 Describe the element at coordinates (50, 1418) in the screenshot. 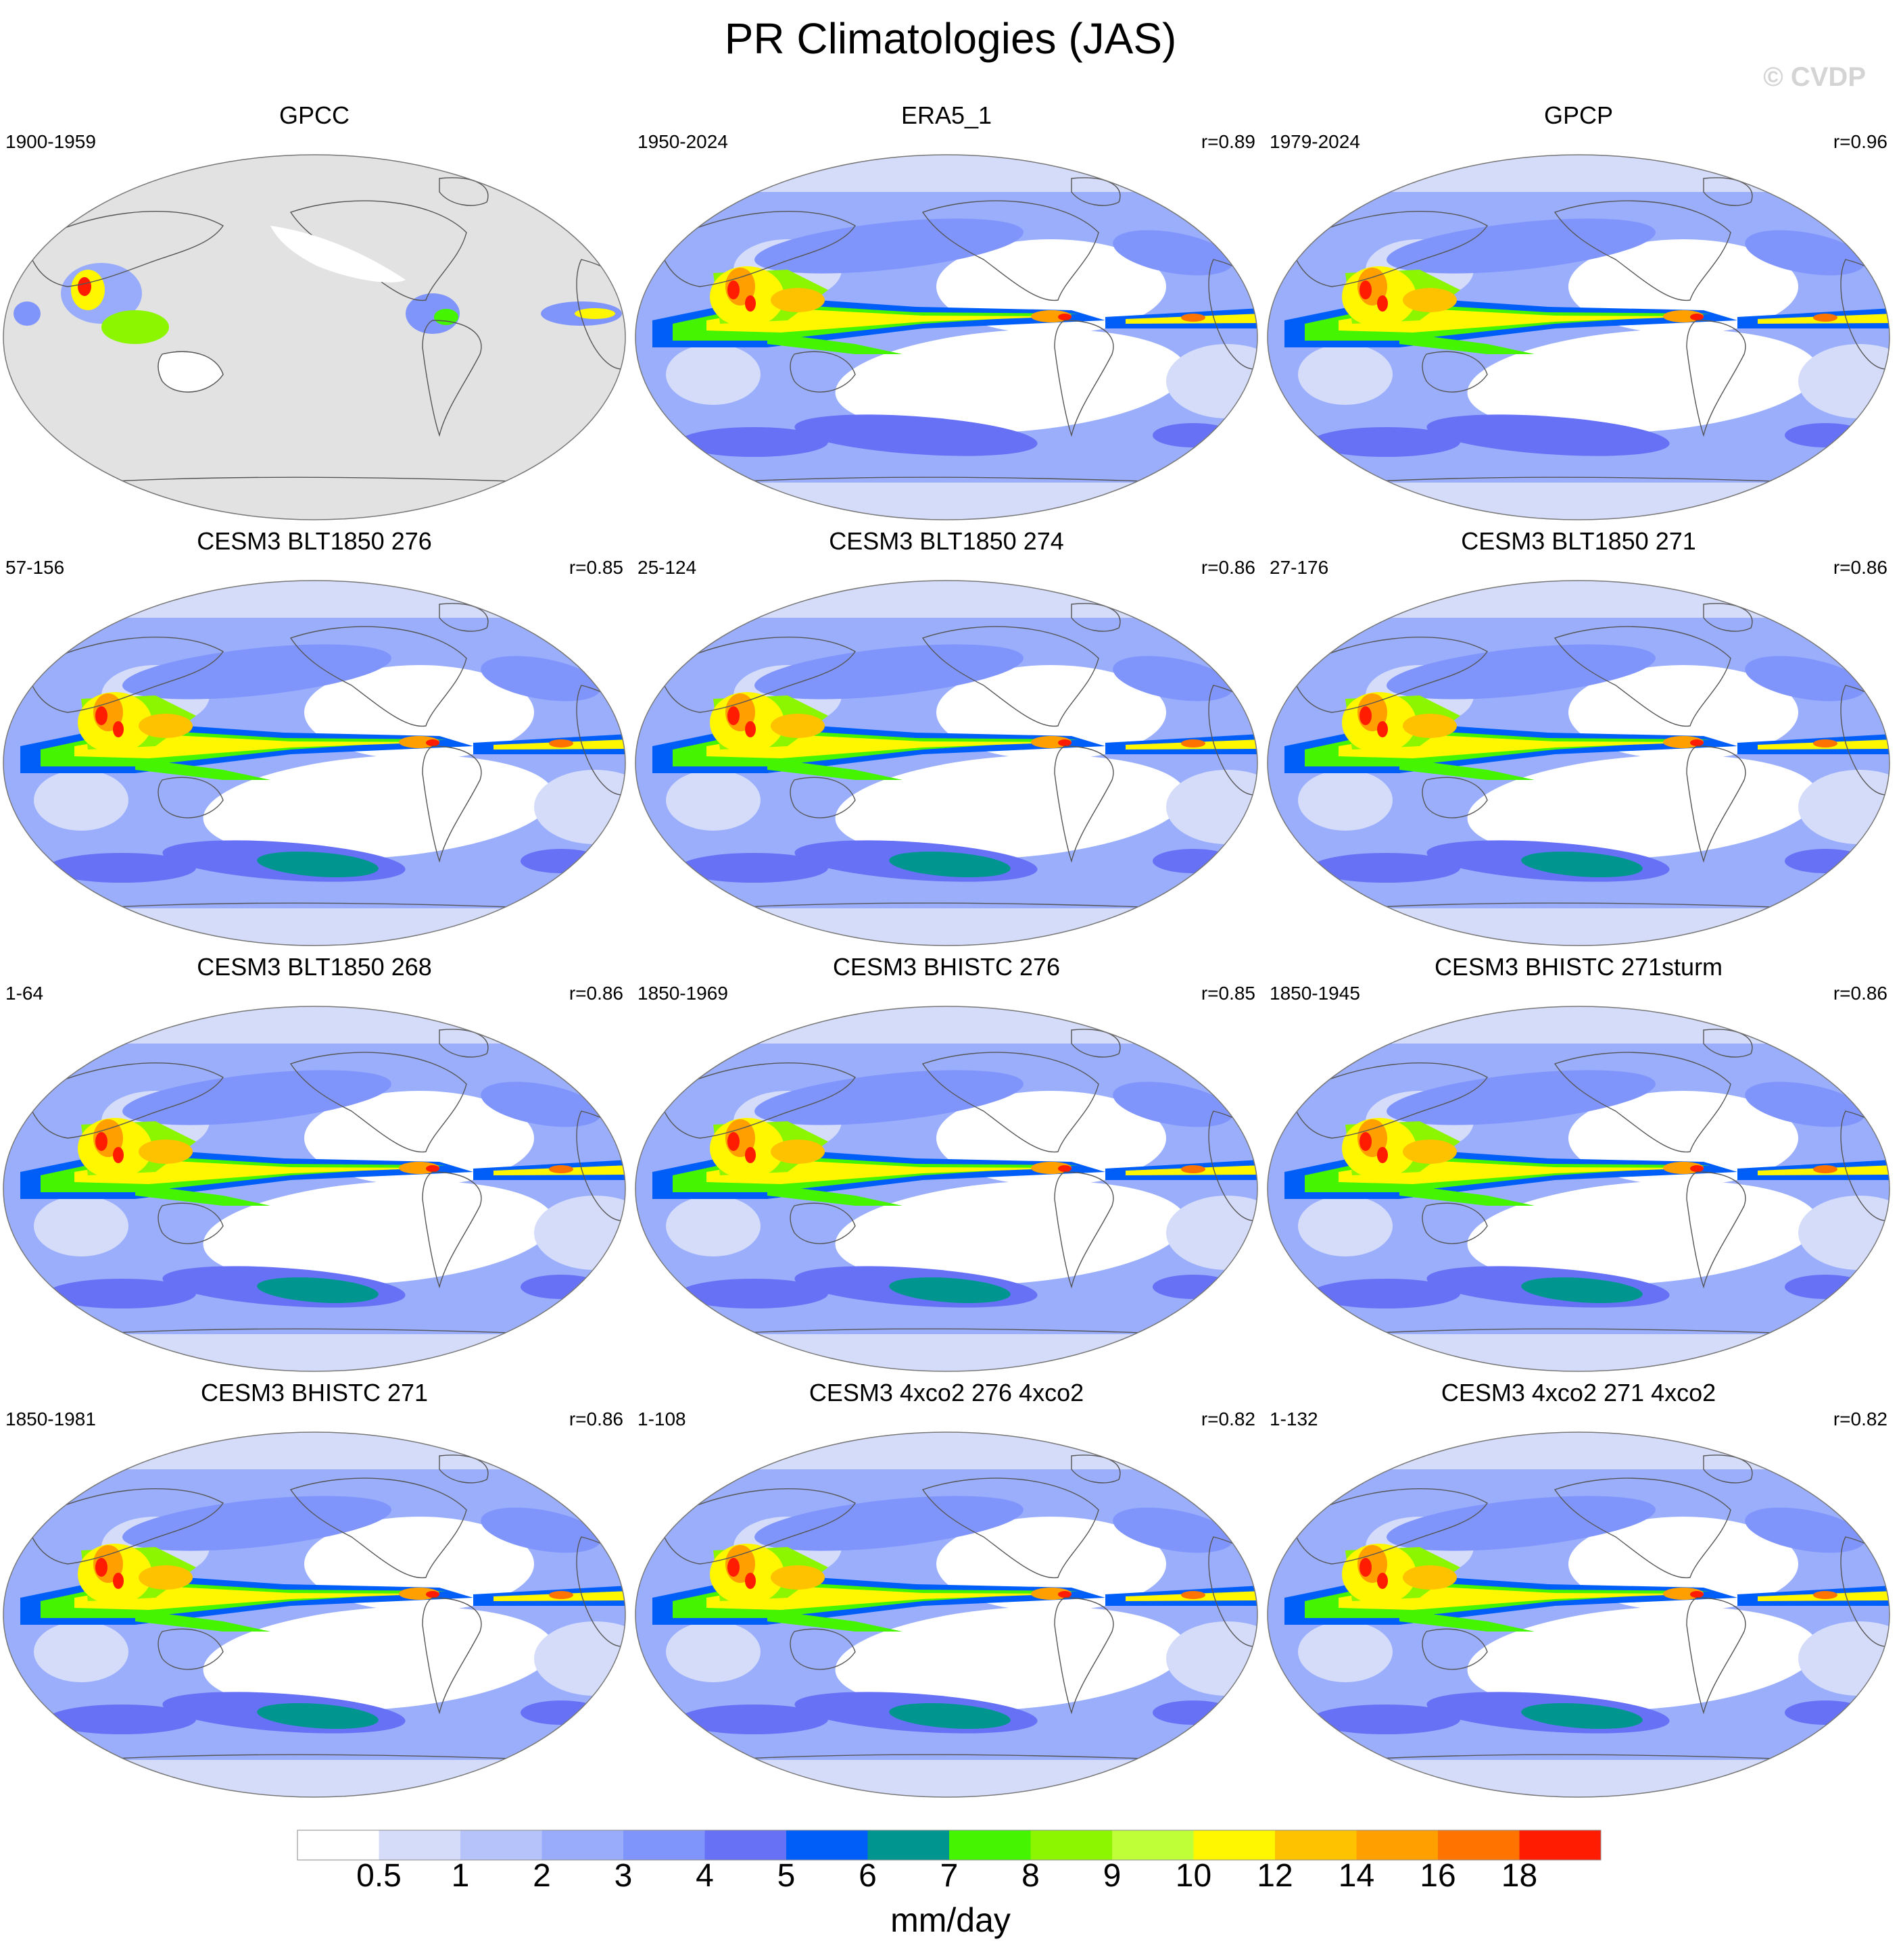

I see `panel-period: 1850-1981` at that location.